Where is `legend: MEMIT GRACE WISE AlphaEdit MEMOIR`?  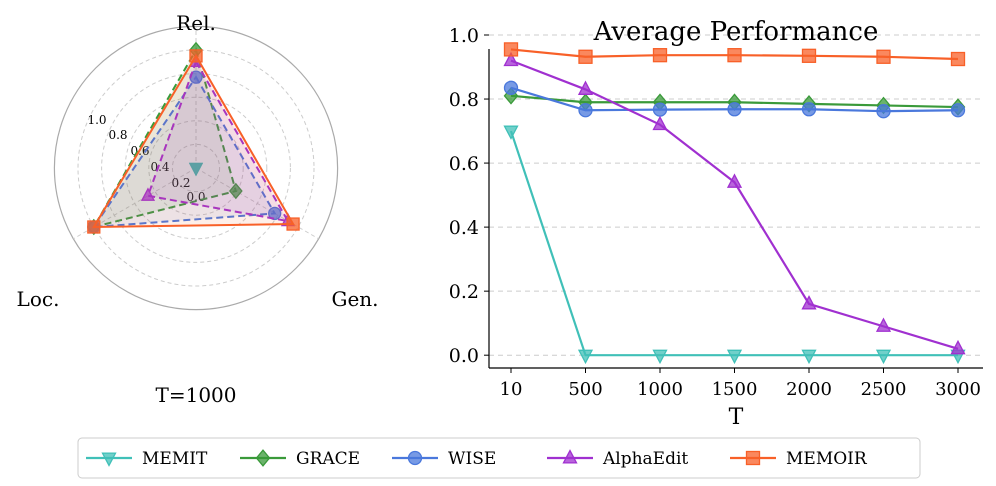
legend: MEMIT GRACE WISE AlphaEdit MEMOIR is located at coordinates (499, 458).